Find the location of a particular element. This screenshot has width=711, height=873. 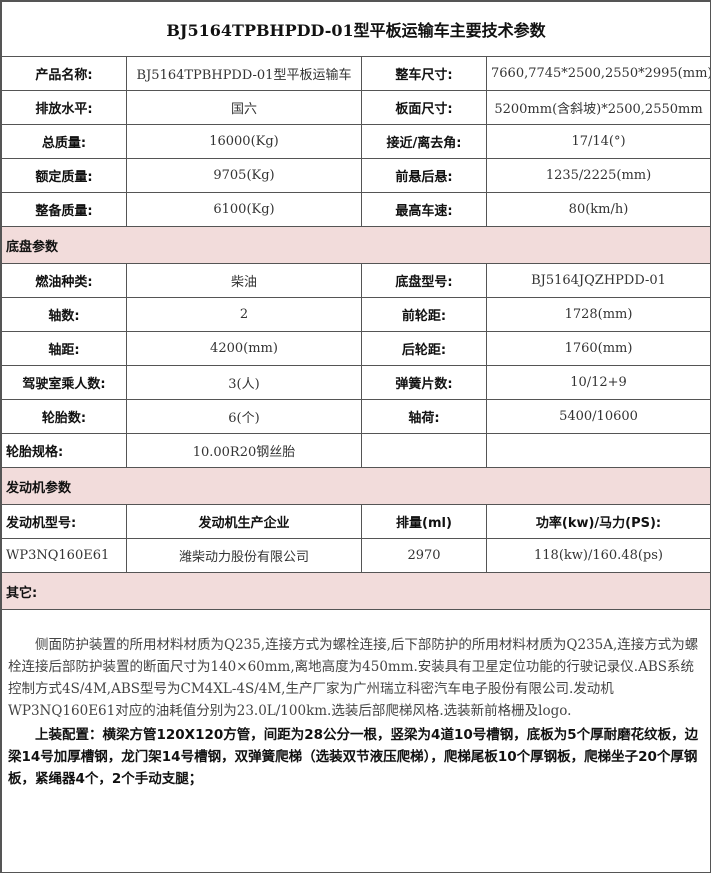

field-value: 1235/2225(mm) is located at coordinates (597, 175).